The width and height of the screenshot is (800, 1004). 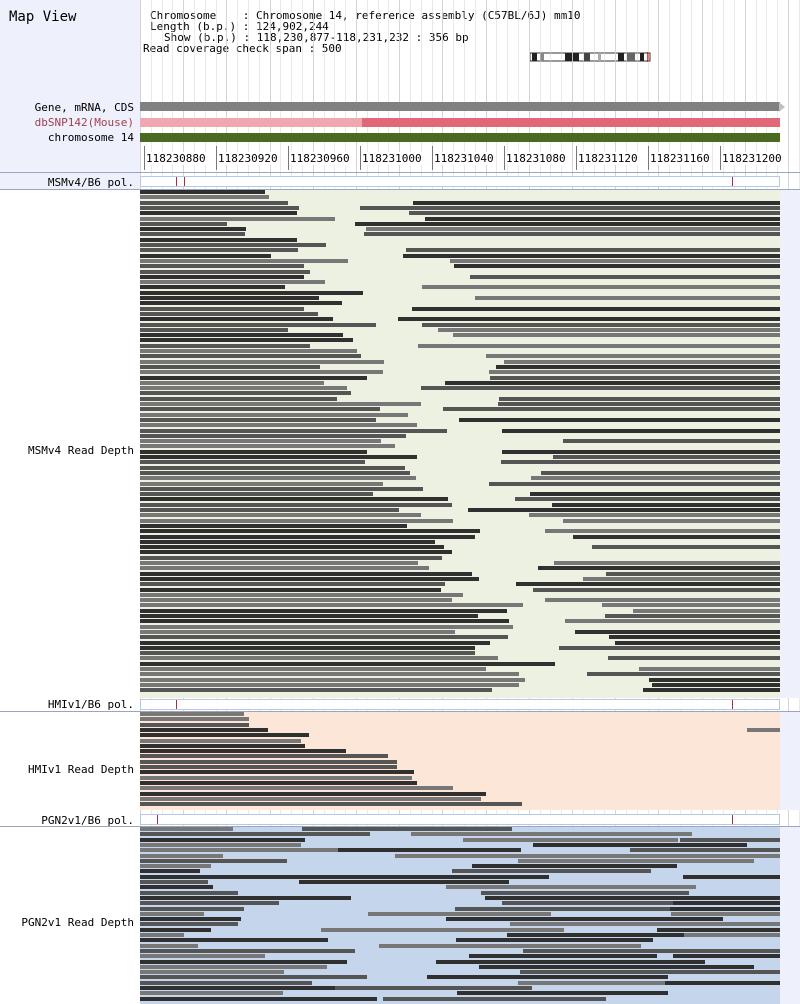 What do you see at coordinates (70, 95) in the screenshot?
I see `header-left-panel` at bounding box center [70, 95].